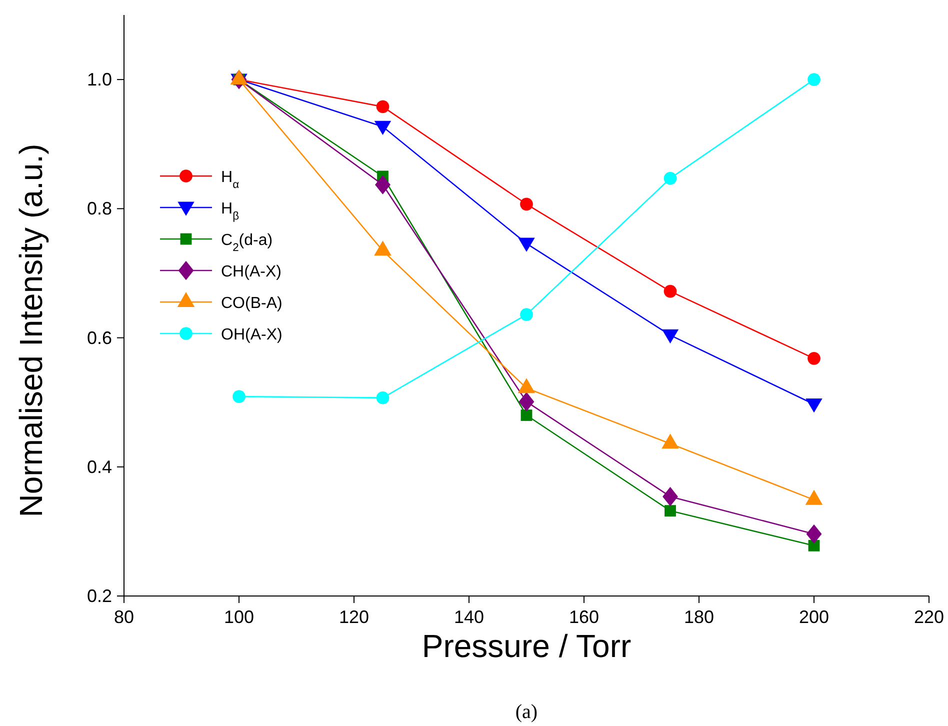  I want to click on legend-label: H$_{α}$, so click(230, 180).